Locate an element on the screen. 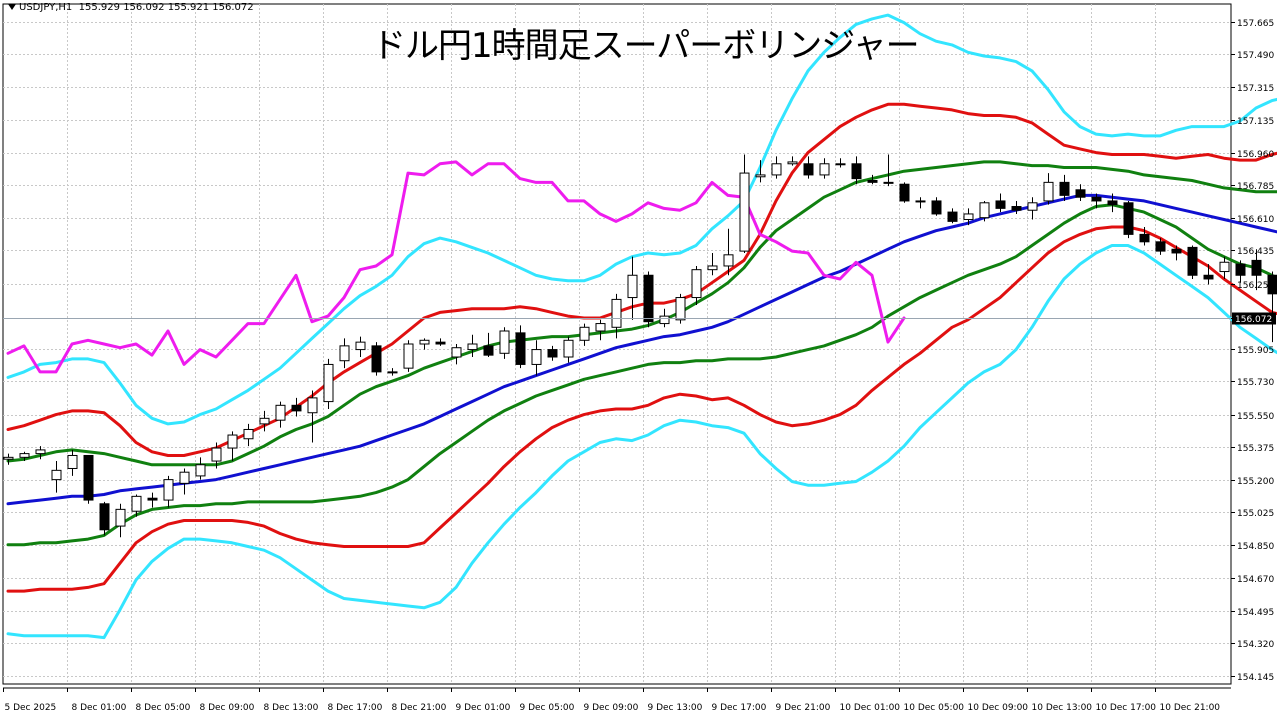 The height and width of the screenshot is (718, 1277). x-tick-label: 10 Dec 13:00 is located at coordinates (1062, 708).